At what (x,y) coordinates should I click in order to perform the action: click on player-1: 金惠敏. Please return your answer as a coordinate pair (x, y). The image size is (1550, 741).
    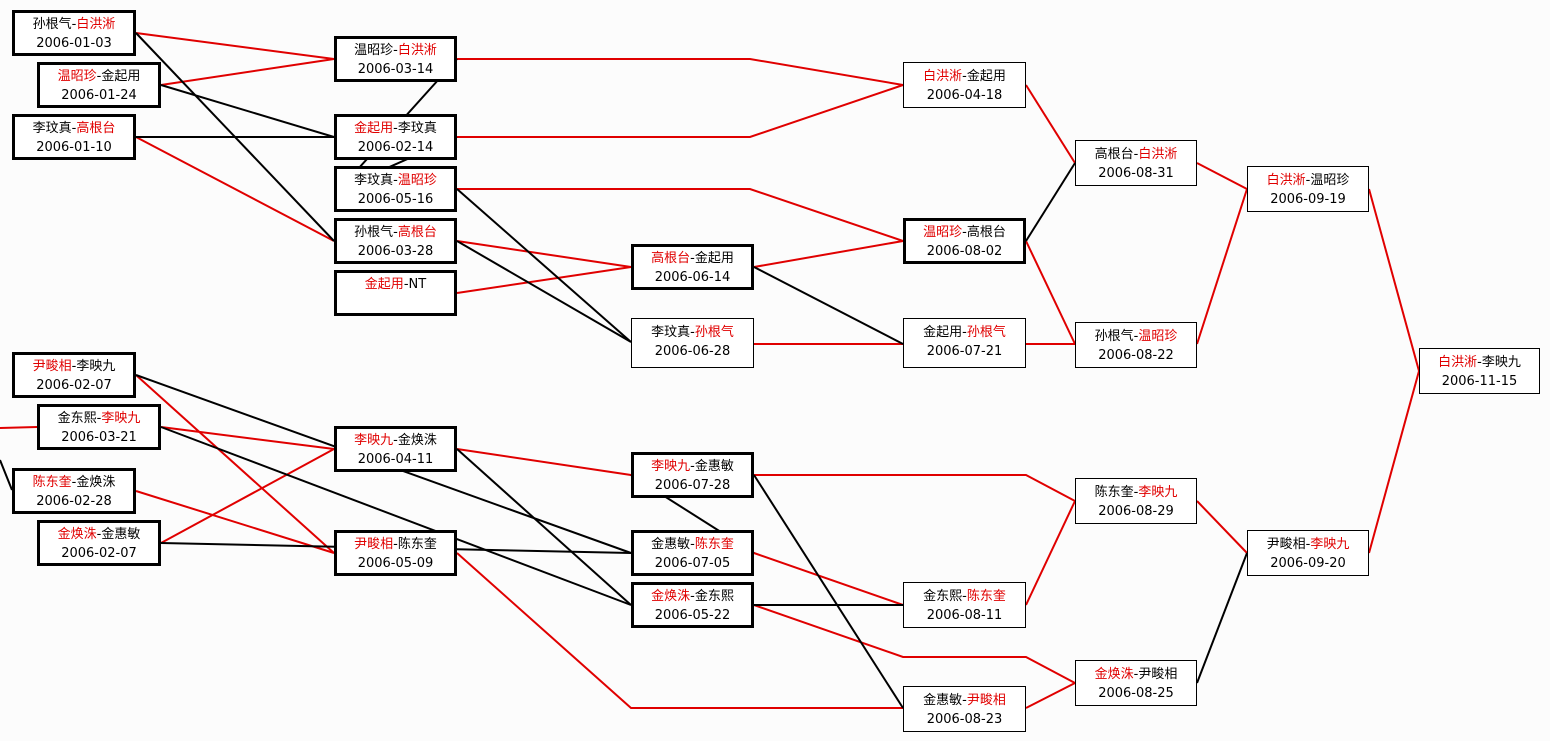
    Looking at the image, I should click on (671, 544).